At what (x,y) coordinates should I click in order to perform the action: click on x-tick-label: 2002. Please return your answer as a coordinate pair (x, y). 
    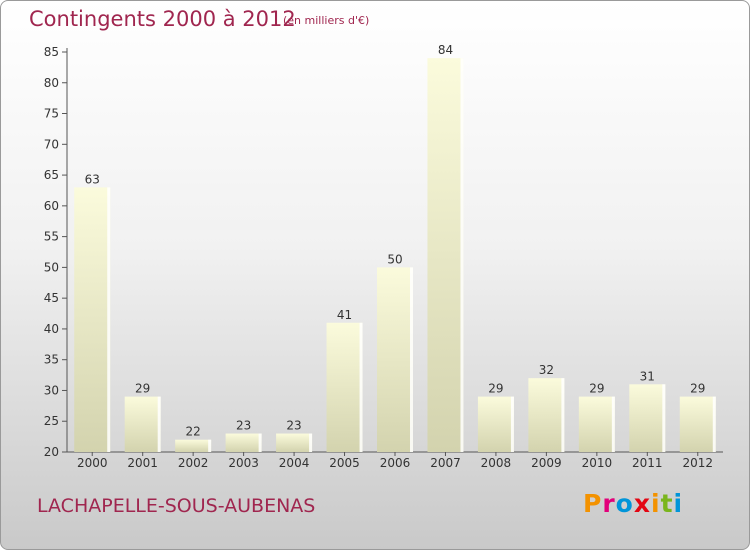
    Looking at the image, I should click on (193, 463).